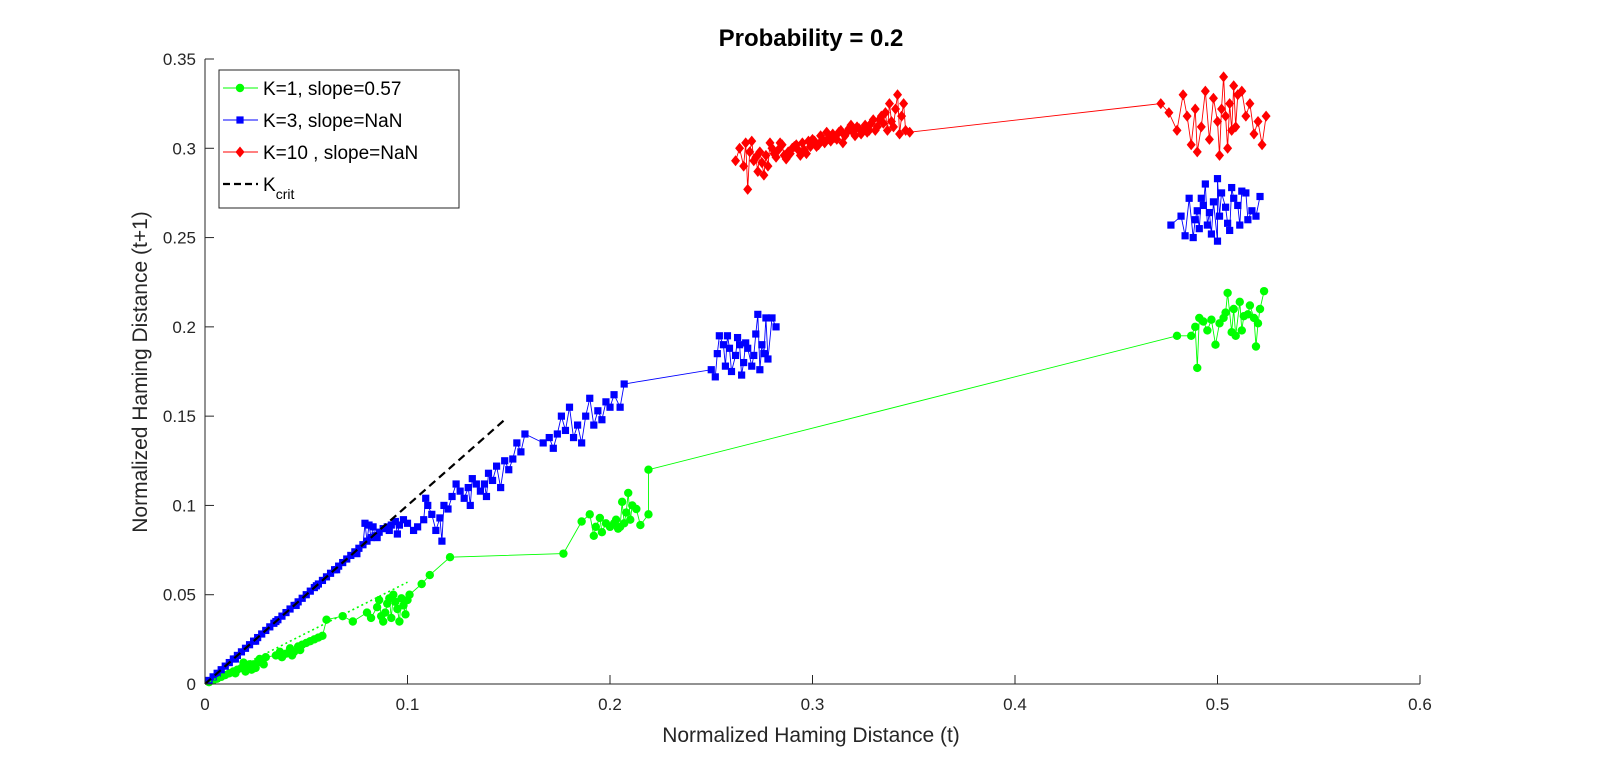 This screenshot has width=1600, height=783. Describe the element at coordinates (811, 735) in the screenshot. I see `x-axis-title: Normalized Haming Distance (t)` at that location.